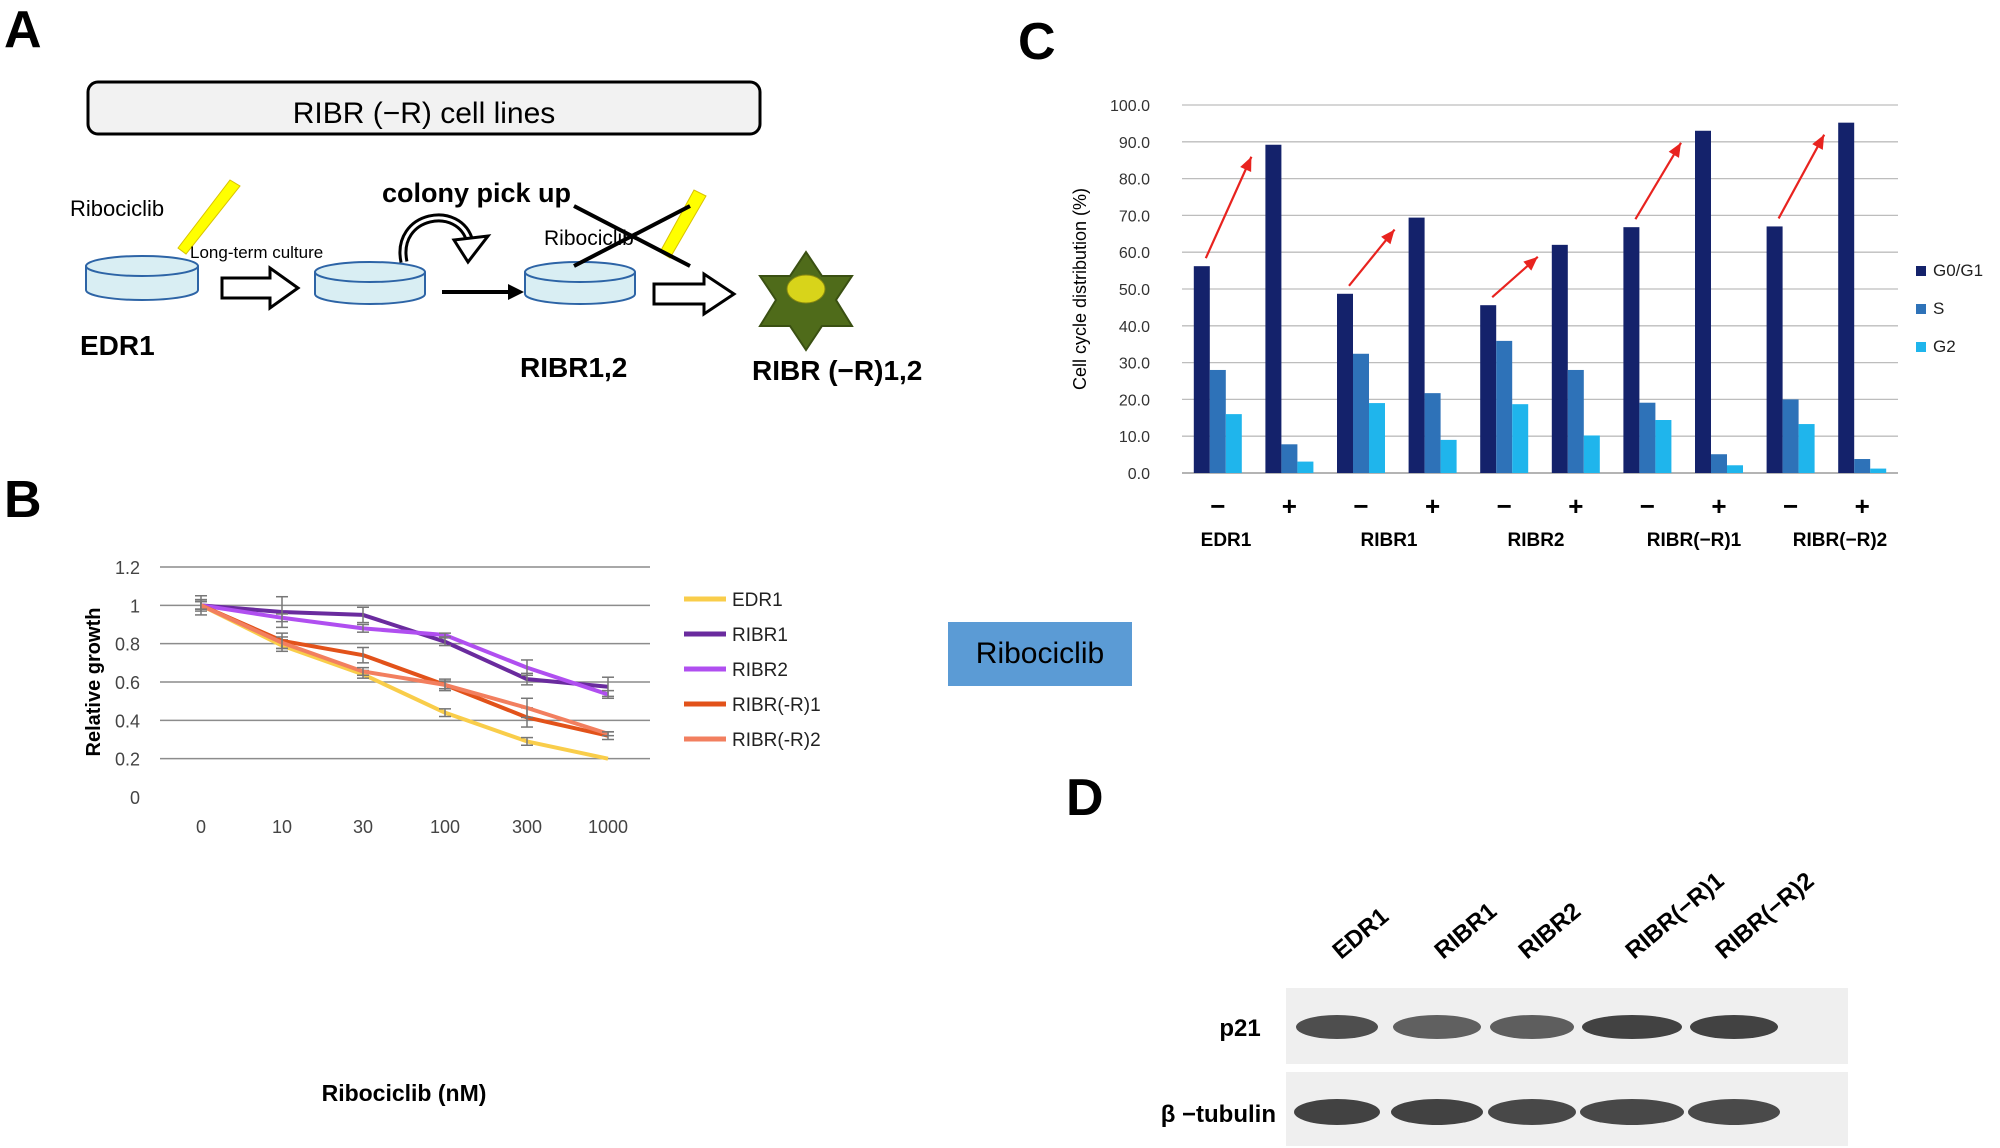 The width and height of the screenshot is (2000, 1148). Describe the element at coordinates (1134, 400) in the screenshot. I see `c-y-tick-label: 20.0` at that location.